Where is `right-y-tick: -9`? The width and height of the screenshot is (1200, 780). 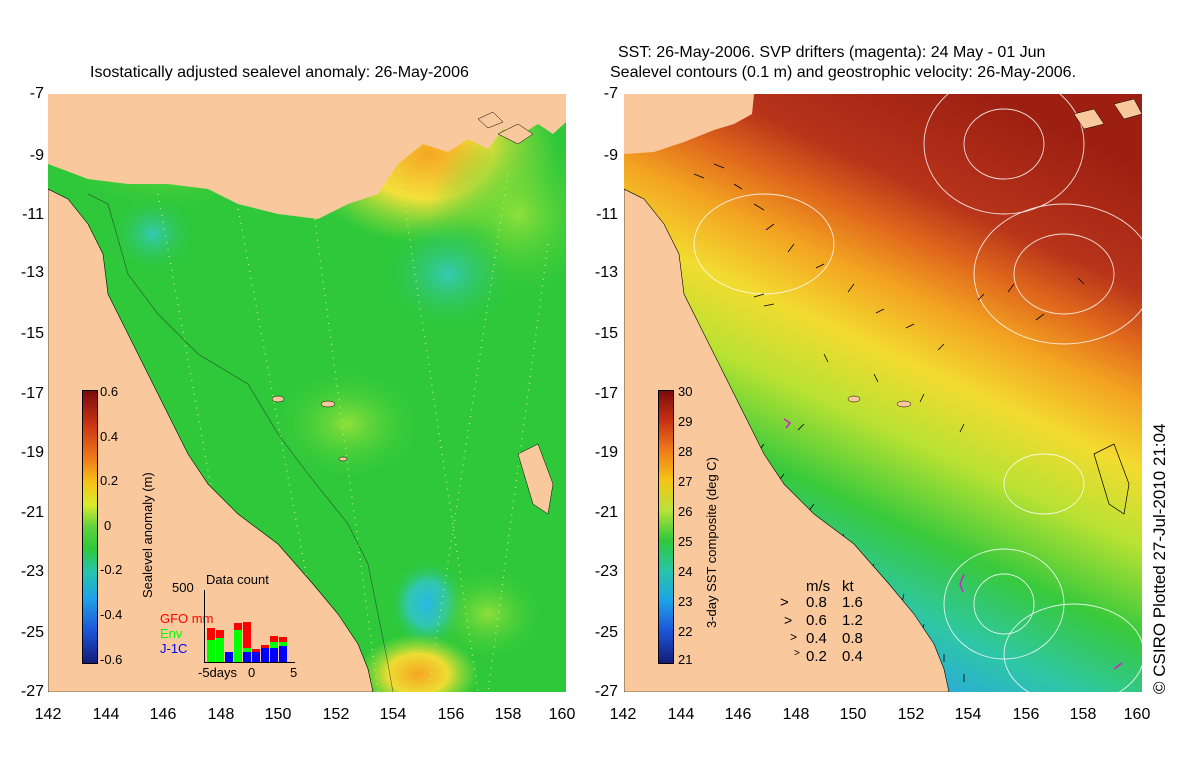 right-y-tick: -9 is located at coordinates (610, 155).